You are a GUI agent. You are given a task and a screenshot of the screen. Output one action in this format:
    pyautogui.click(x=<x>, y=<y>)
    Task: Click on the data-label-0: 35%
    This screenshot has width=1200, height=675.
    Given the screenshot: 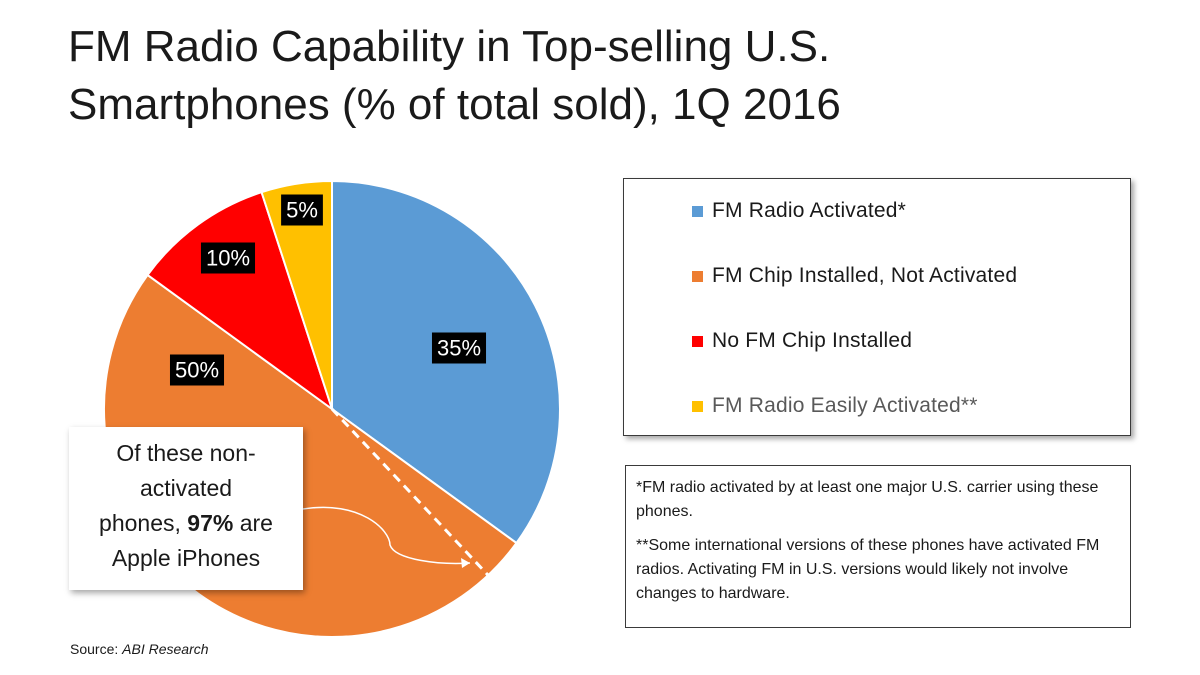 What is the action you would take?
    pyautogui.click(x=459, y=348)
    